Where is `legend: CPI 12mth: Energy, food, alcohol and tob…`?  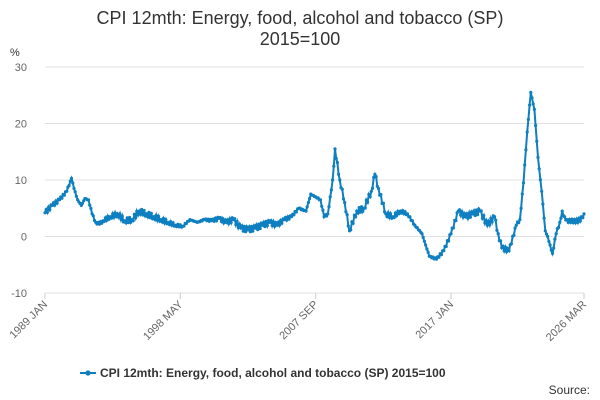
legend: CPI 12mth: Energy, food, alcohol and tob… is located at coordinates (263, 373).